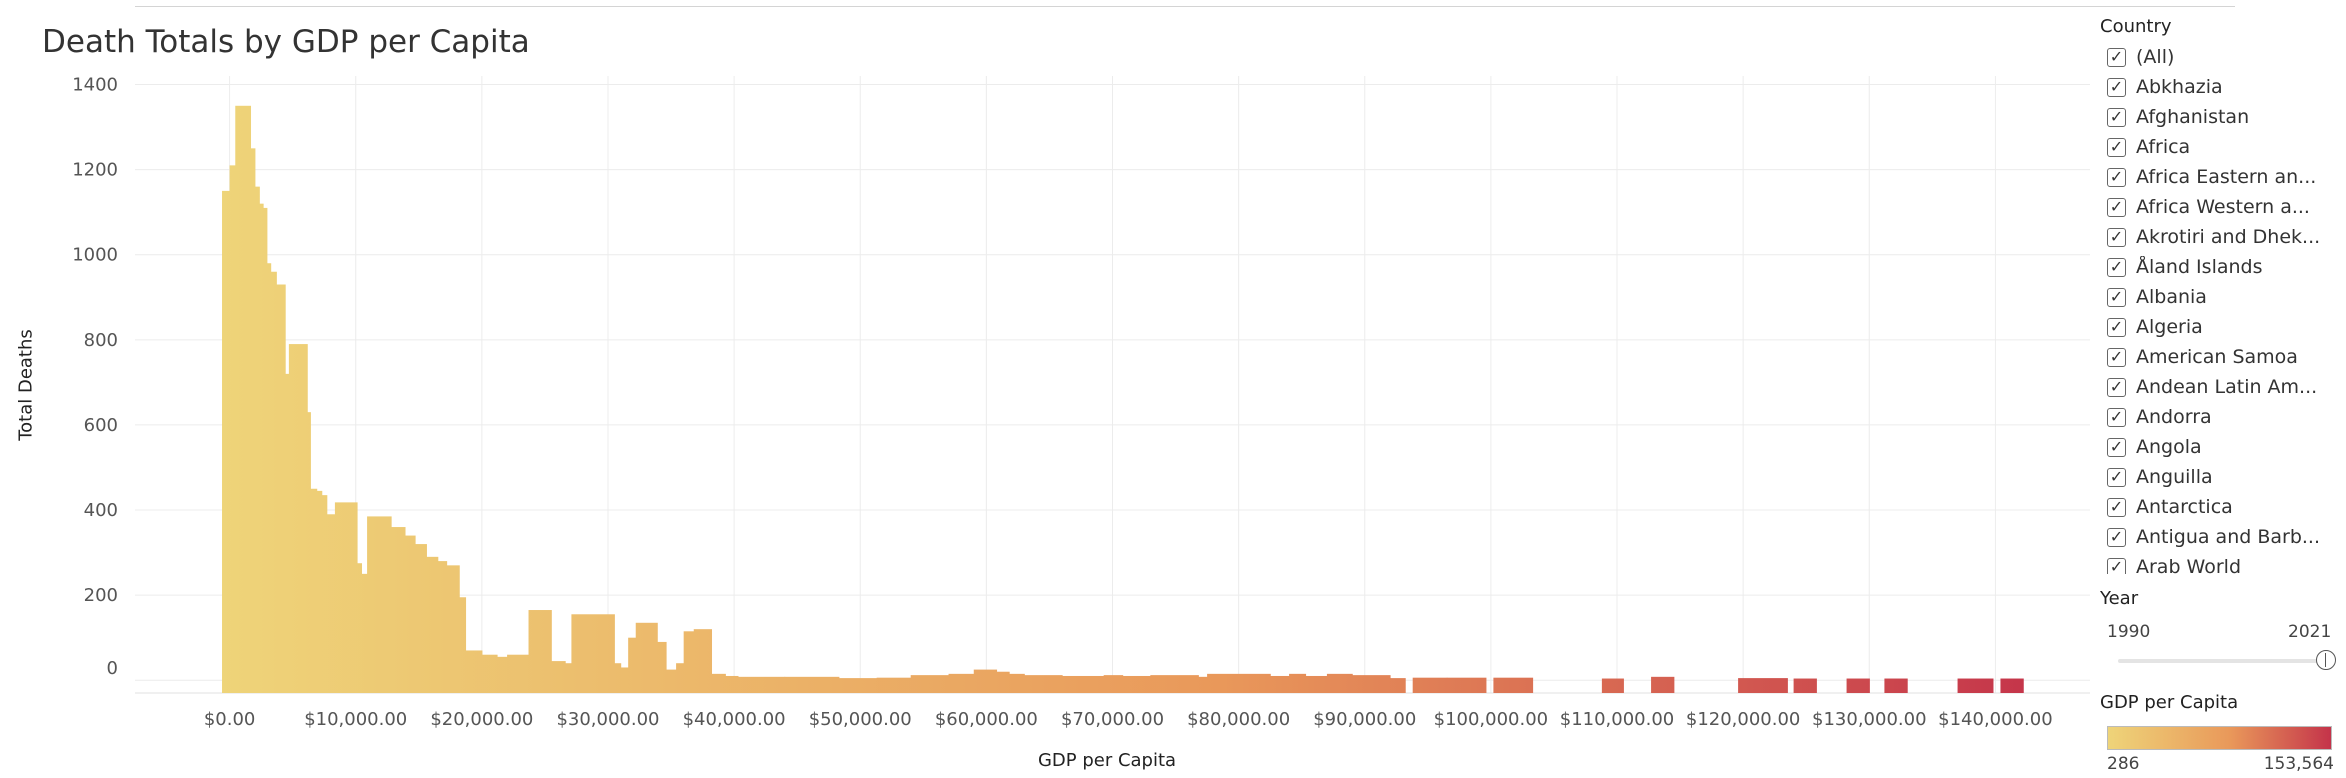 The width and height of the screenshot is (2346, 778). What do you see at coordinates (2220, 507) in the screenshot?
I see `country-filter-item: ✓ Antarctica` at bounding box center [2220, 507].